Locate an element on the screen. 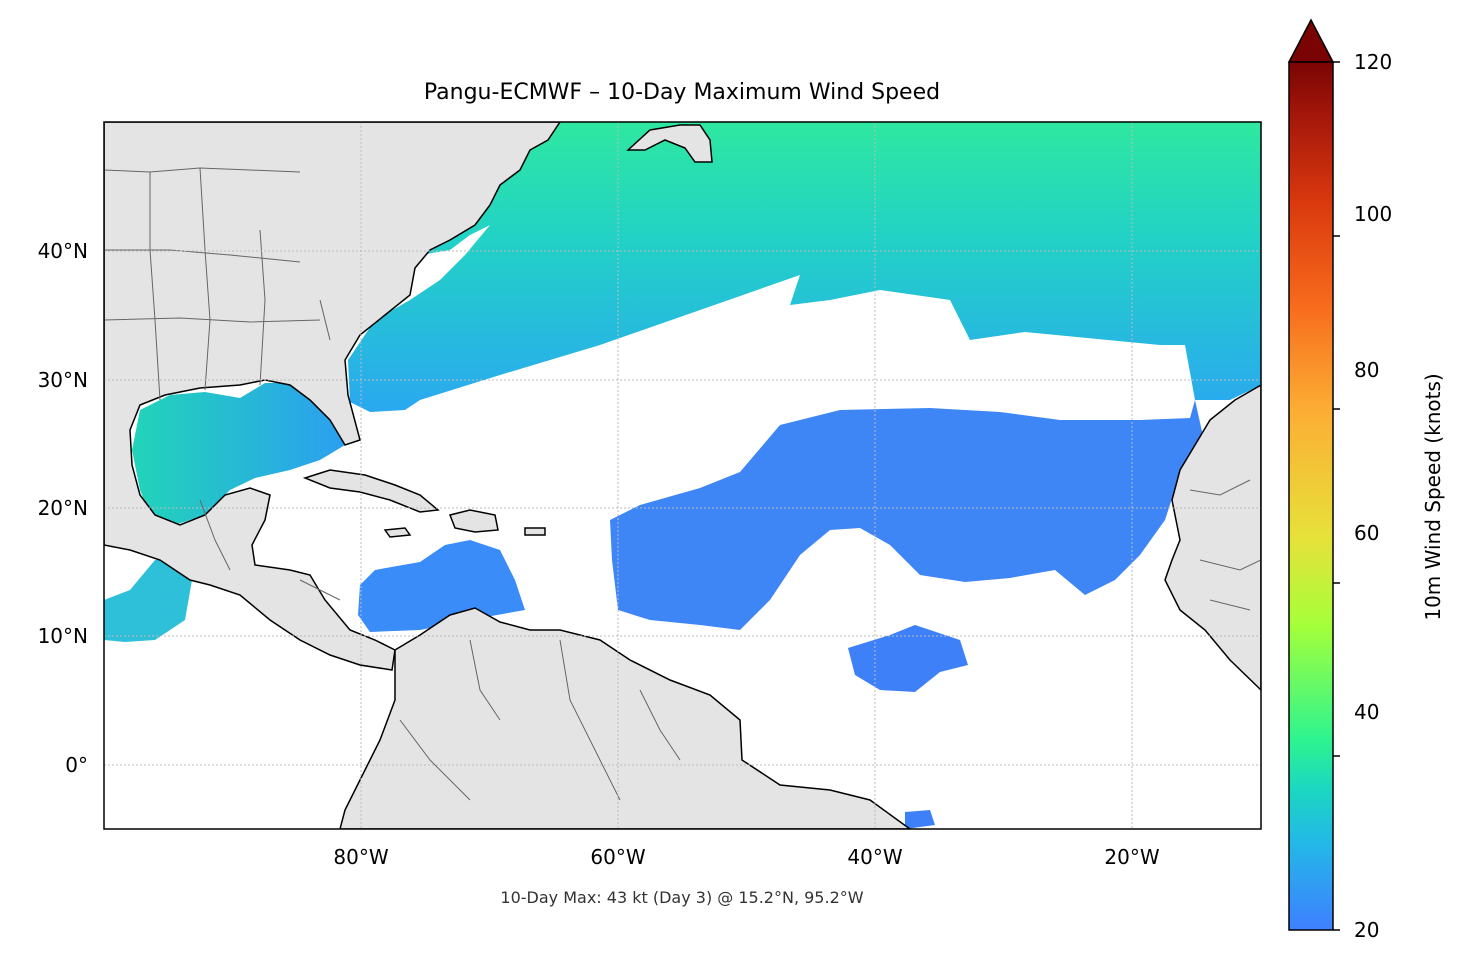 The height and width of the screenshot is (969, 1466). colorbar-tick-label: 60 is located at coordinates (1366, 533).